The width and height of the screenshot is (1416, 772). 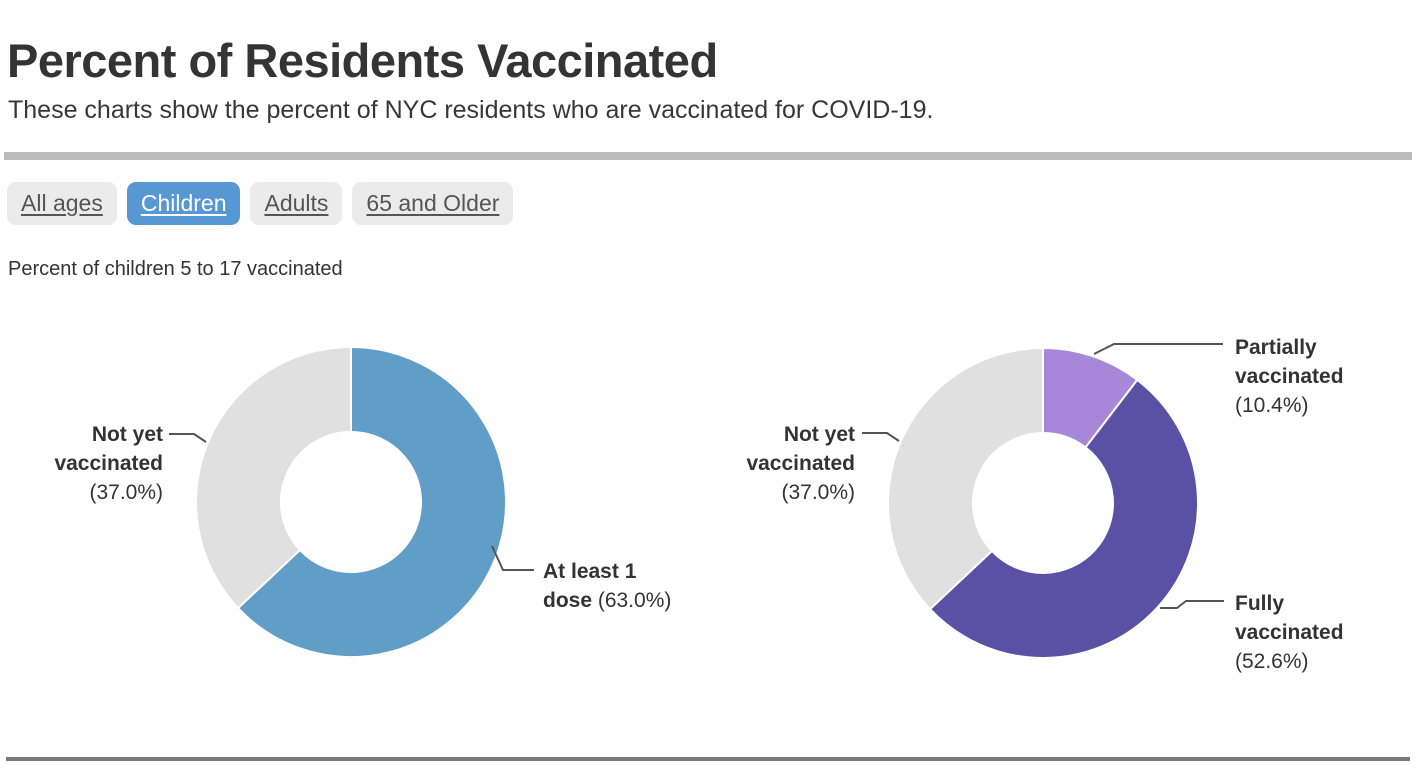 I want to click on donut-slice-at-least-1-dose, so click(x=371, y=501).